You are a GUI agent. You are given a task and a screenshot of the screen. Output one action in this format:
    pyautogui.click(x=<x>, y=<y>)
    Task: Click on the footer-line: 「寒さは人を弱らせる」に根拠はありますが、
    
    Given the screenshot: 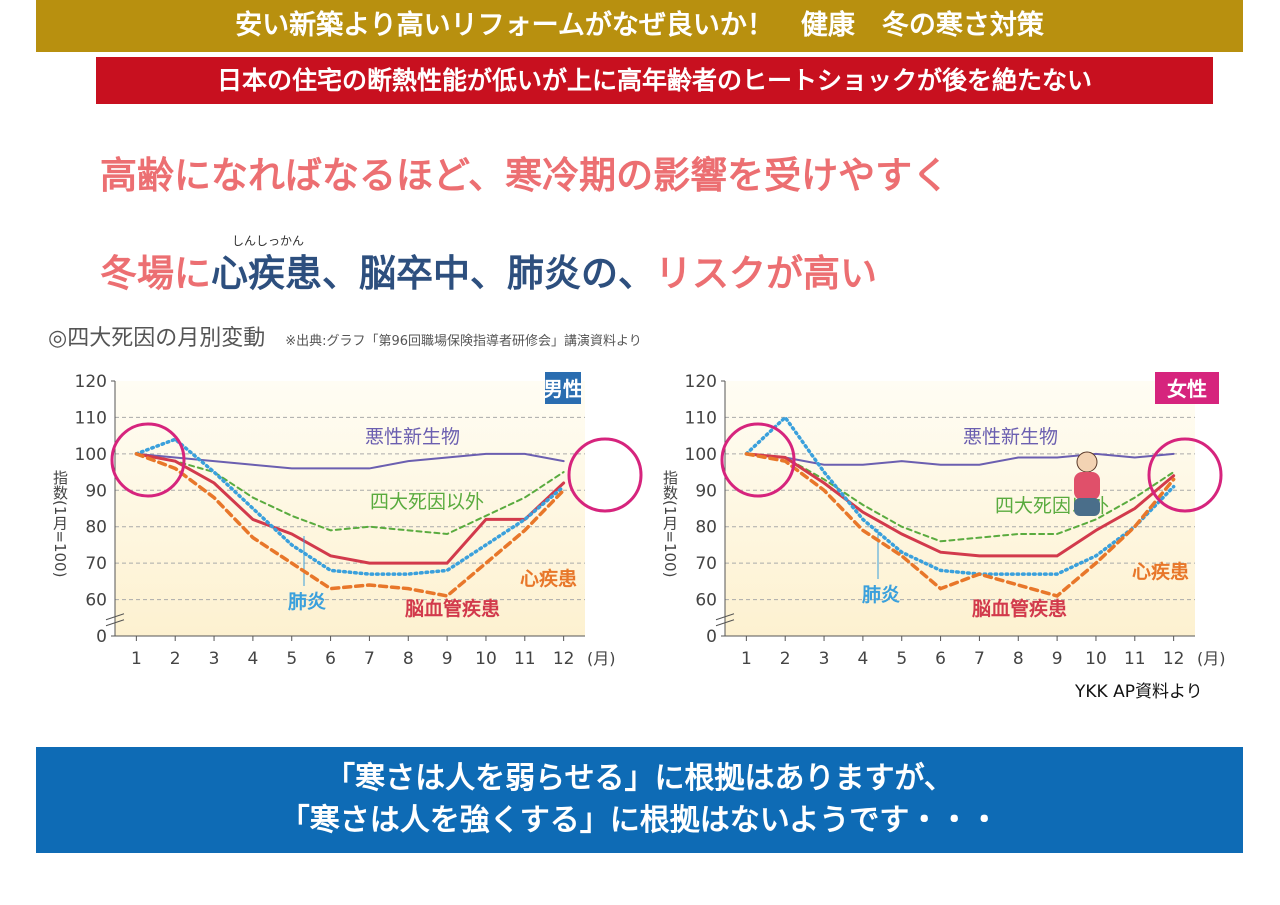 What is the action you would take?
    pyautogui.click(x=639, y=778)
    